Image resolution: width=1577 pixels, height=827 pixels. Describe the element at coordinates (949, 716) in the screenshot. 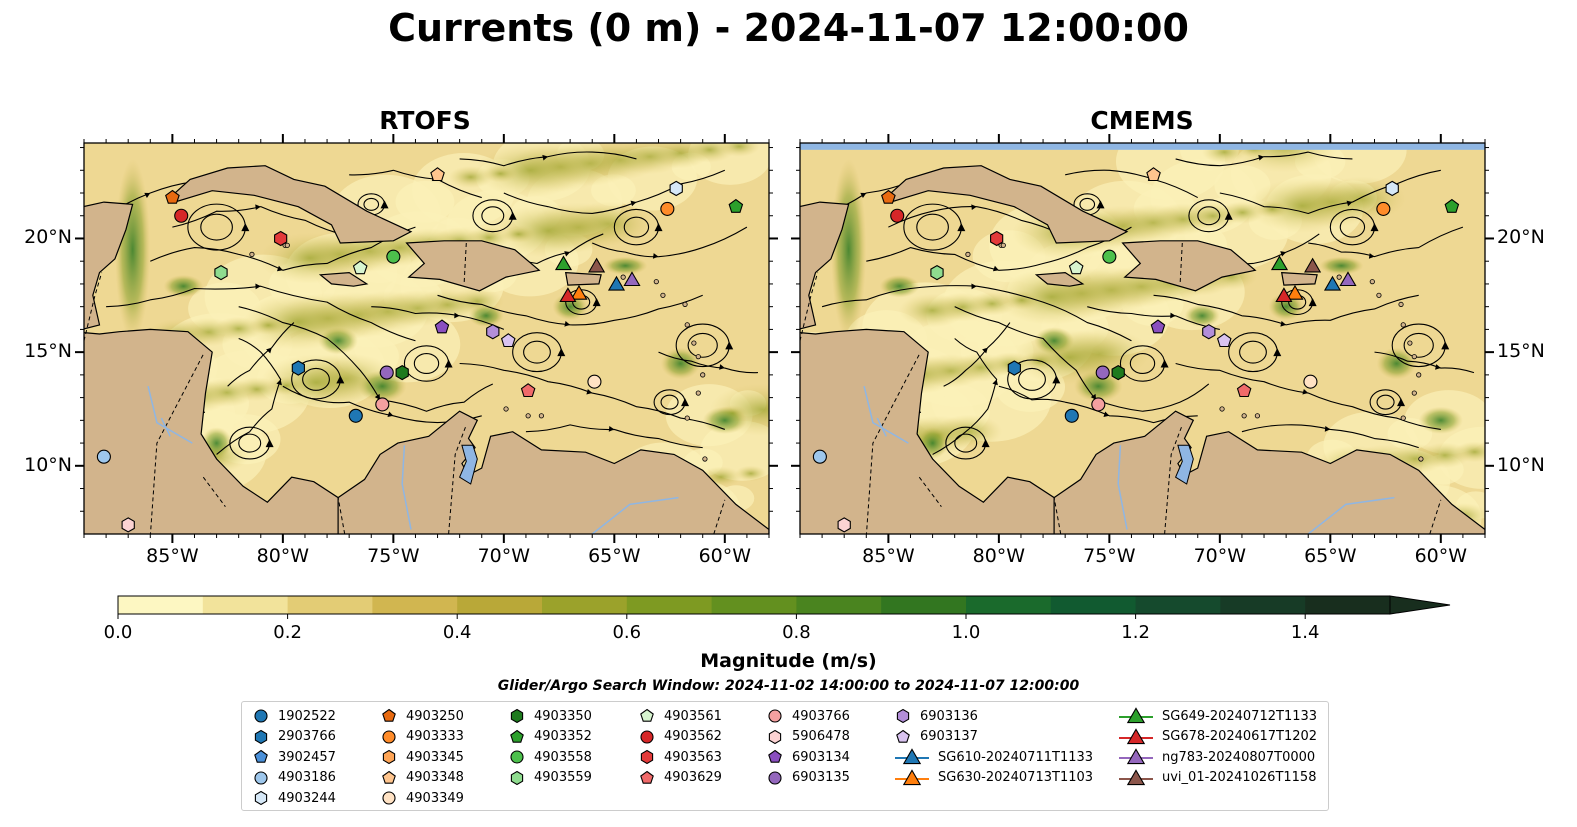

I see `legend-label: 6903136` at that location.